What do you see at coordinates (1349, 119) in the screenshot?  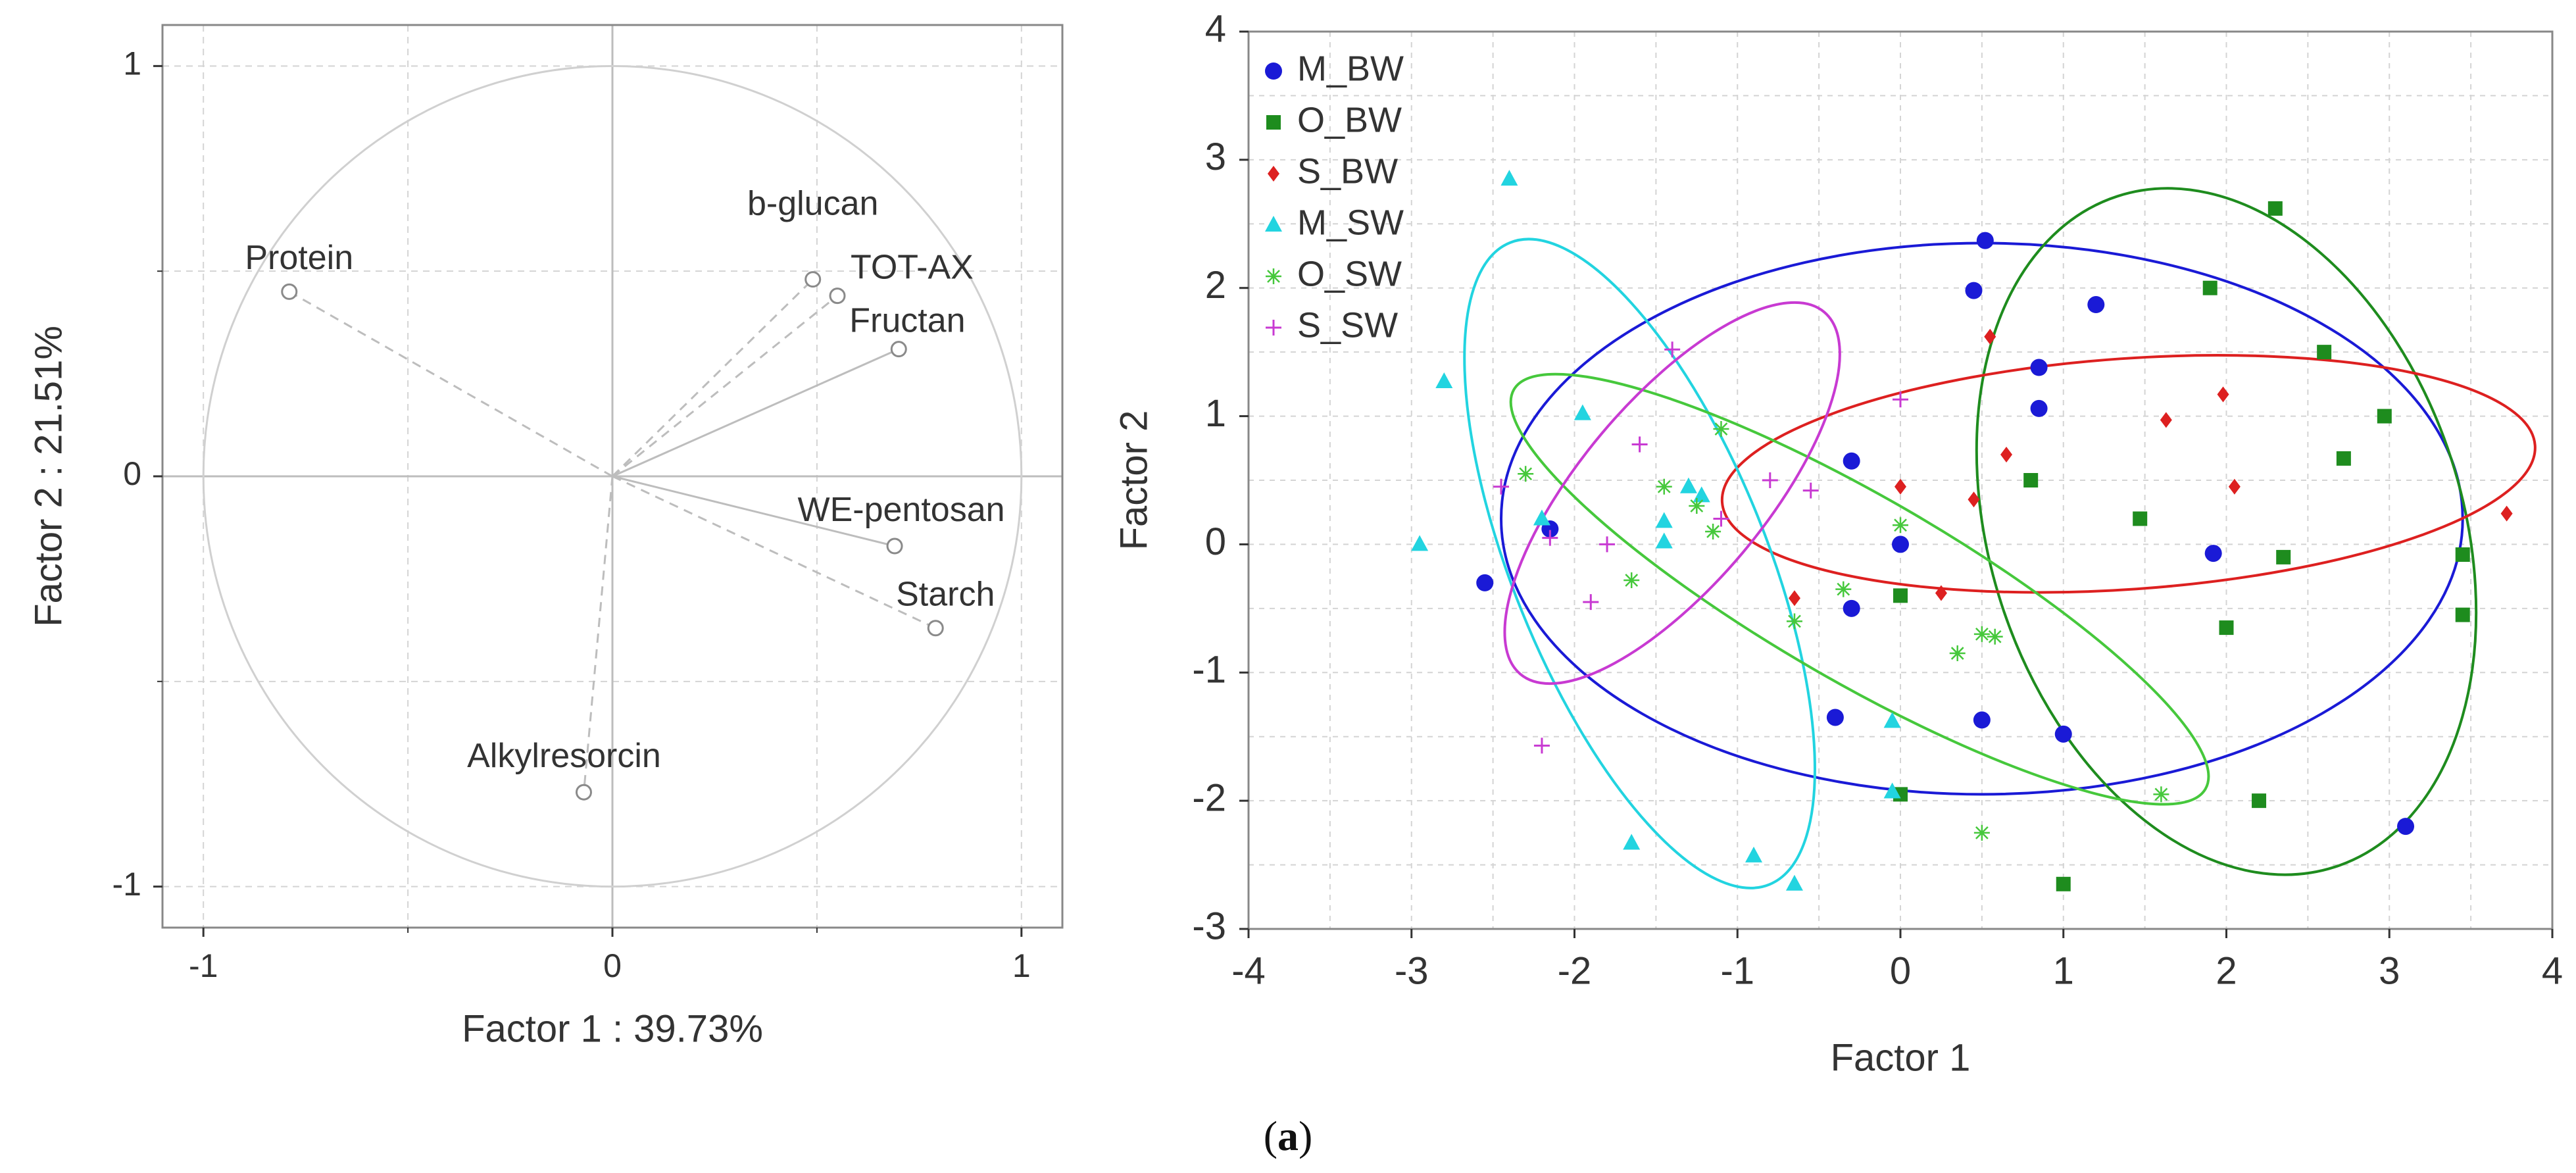 I see `legend-label-o-bw: O_BW` at bounding box center [1349, 119].